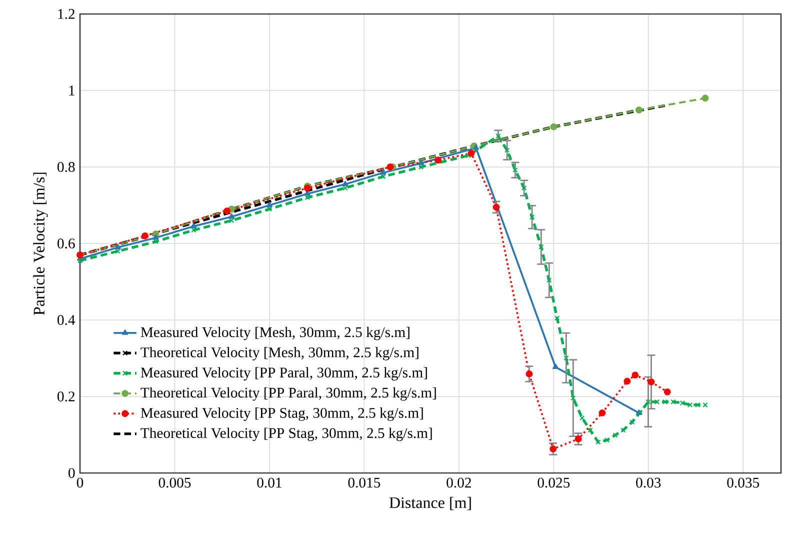 The width and height of the screenshot is (788, 542). I want to click on x-tick-label: 0.015, so click(364, 483).